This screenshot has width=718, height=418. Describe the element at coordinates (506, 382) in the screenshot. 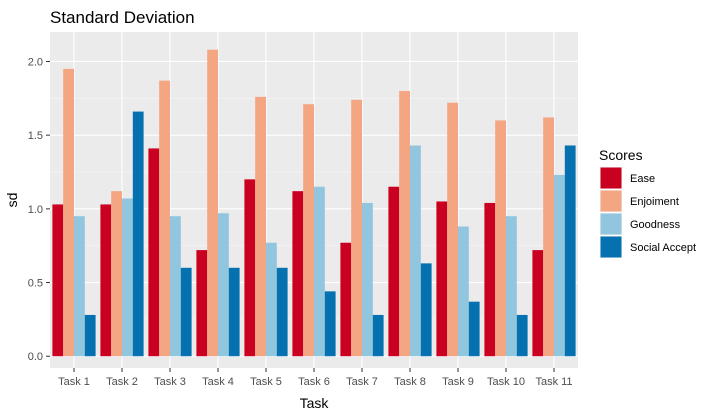

I see `x-tick-label: Task 10` at that location.